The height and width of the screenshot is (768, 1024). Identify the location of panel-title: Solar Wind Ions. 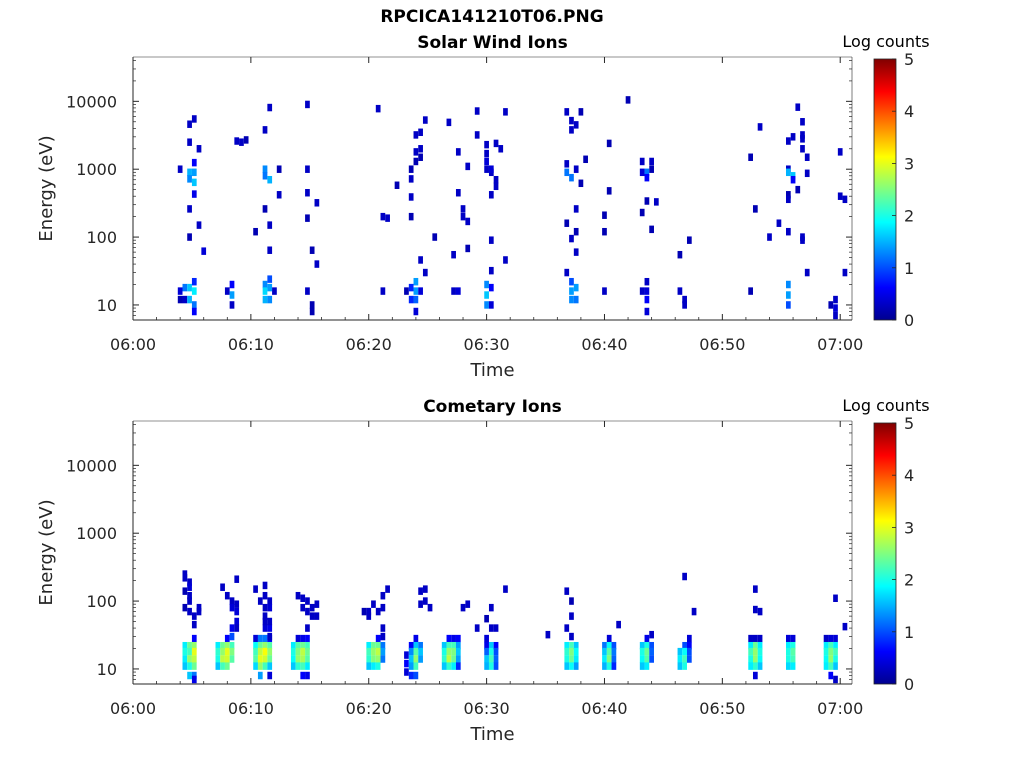
(492, 43).